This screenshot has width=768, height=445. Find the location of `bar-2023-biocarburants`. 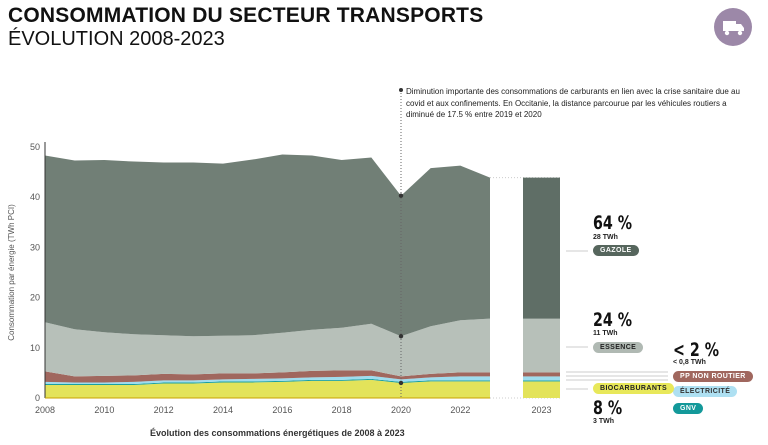

bar-2023-biocarburants is located at coordinates (541, 389).